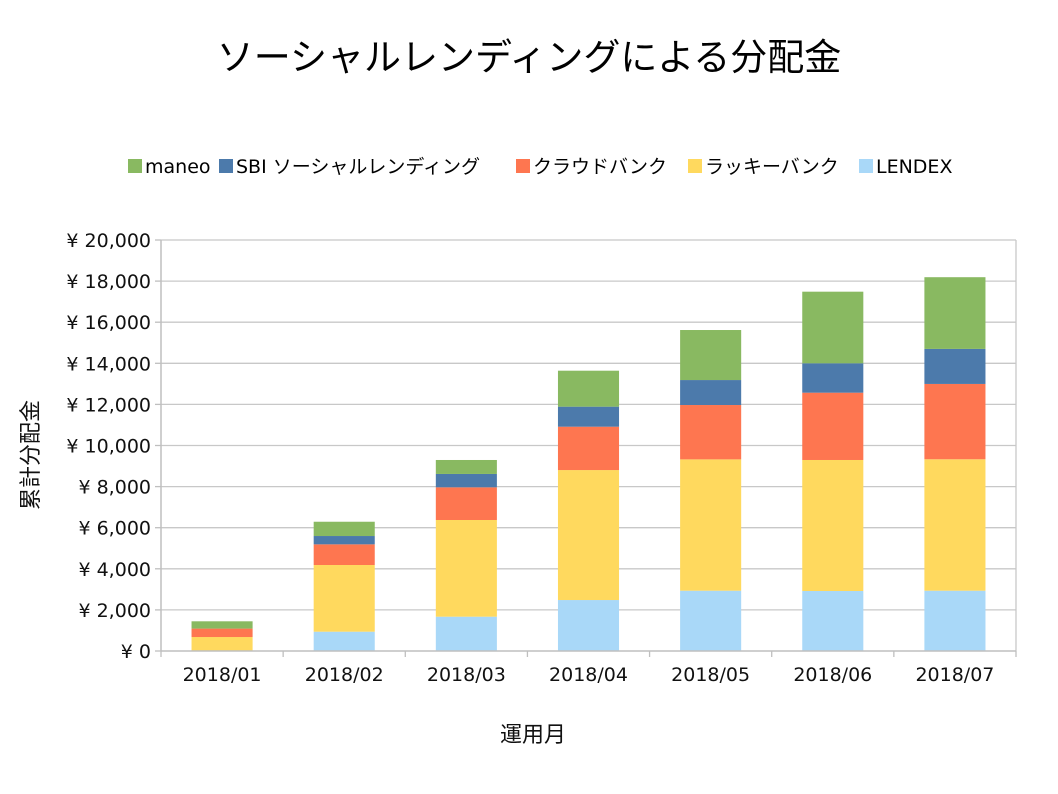 The image size is (1058, 794). Describe the element at coordinates (710, 675) in the screenshot. I see `x-tick-label: 2018/05` at that location.